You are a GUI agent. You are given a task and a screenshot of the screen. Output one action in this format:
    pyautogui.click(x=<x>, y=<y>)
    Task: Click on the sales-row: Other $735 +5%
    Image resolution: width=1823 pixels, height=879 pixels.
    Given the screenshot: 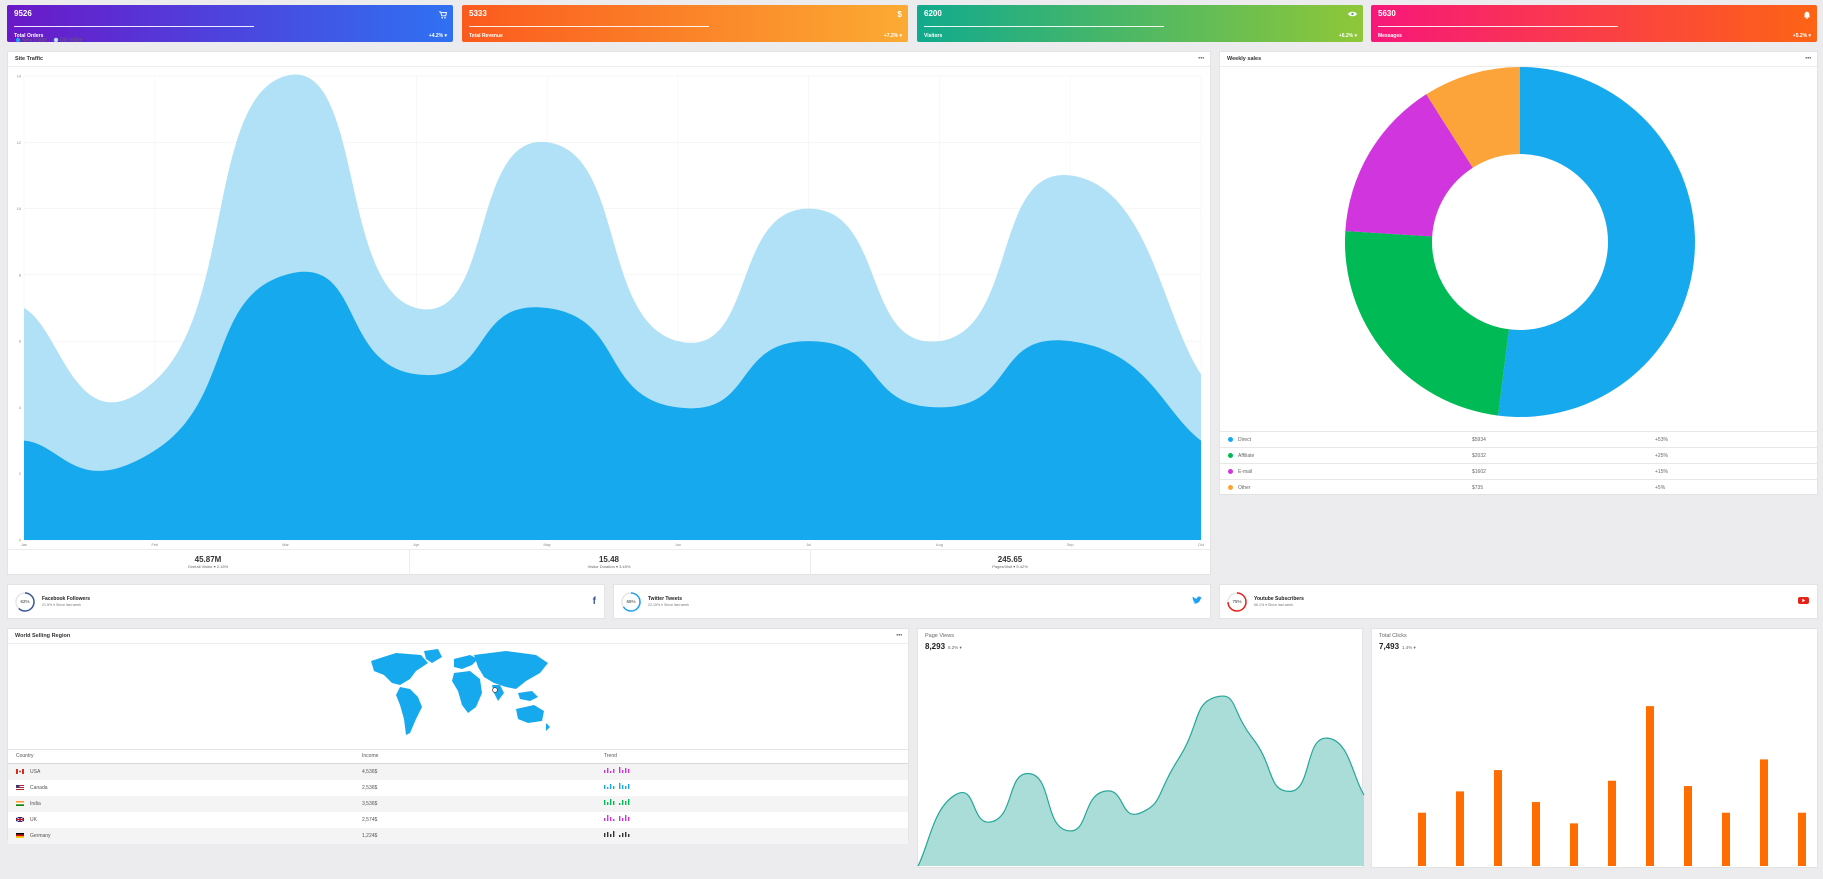 What is the action you would take?
    pyautogui.click(x=1518, y=487)
    